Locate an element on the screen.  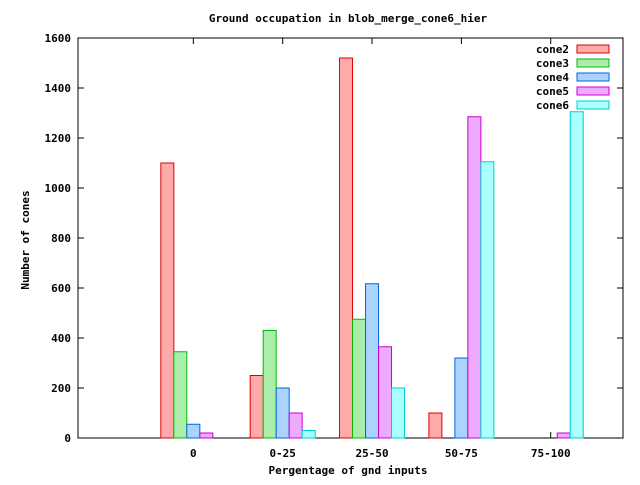
x-axis-label: Pergentage of gnd inputs is located at coordinates (348, 470).